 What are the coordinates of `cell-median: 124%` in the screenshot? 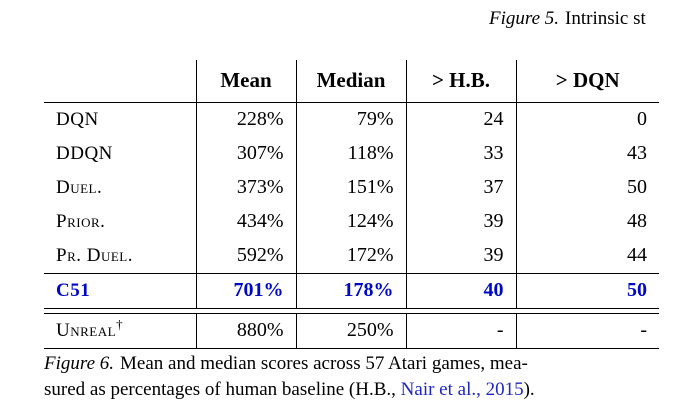 It's located at (350, 222).